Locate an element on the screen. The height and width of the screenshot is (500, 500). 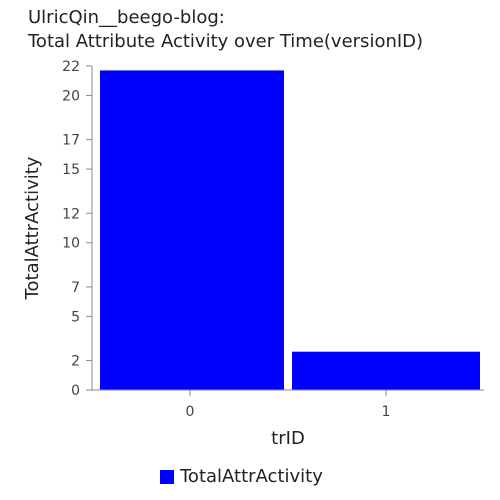
y-tick-label: 10 is located at coordinates (71, 244).